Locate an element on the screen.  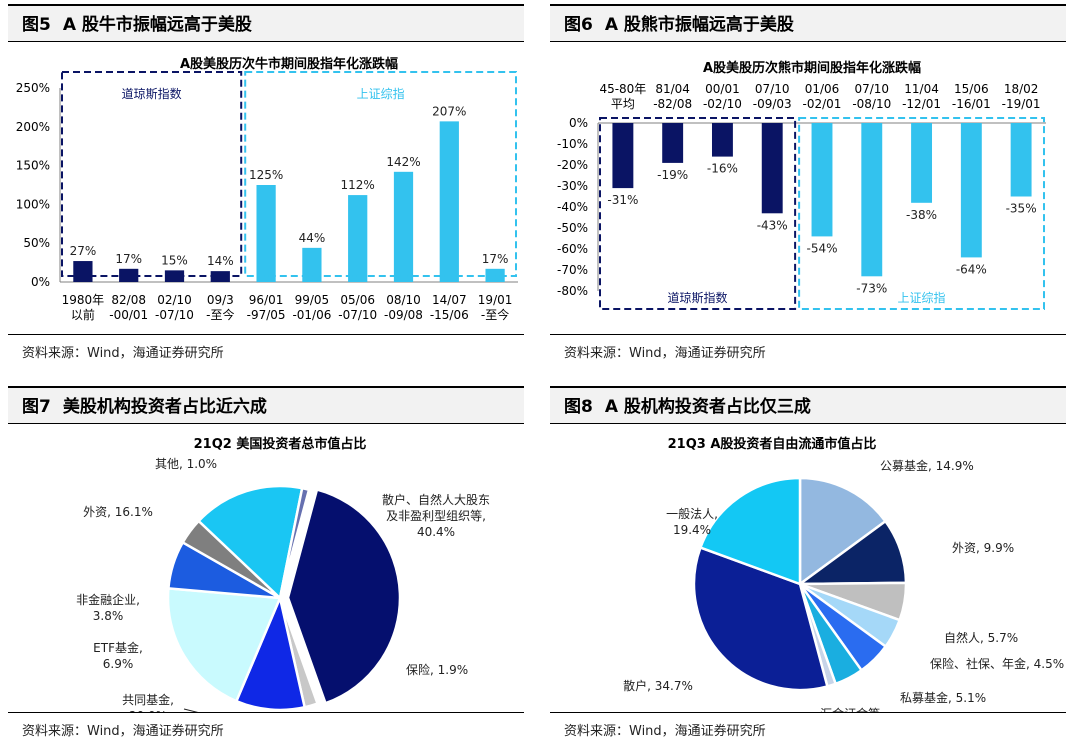
figure-6-number: 图6 is located at coordinates (578, 25).